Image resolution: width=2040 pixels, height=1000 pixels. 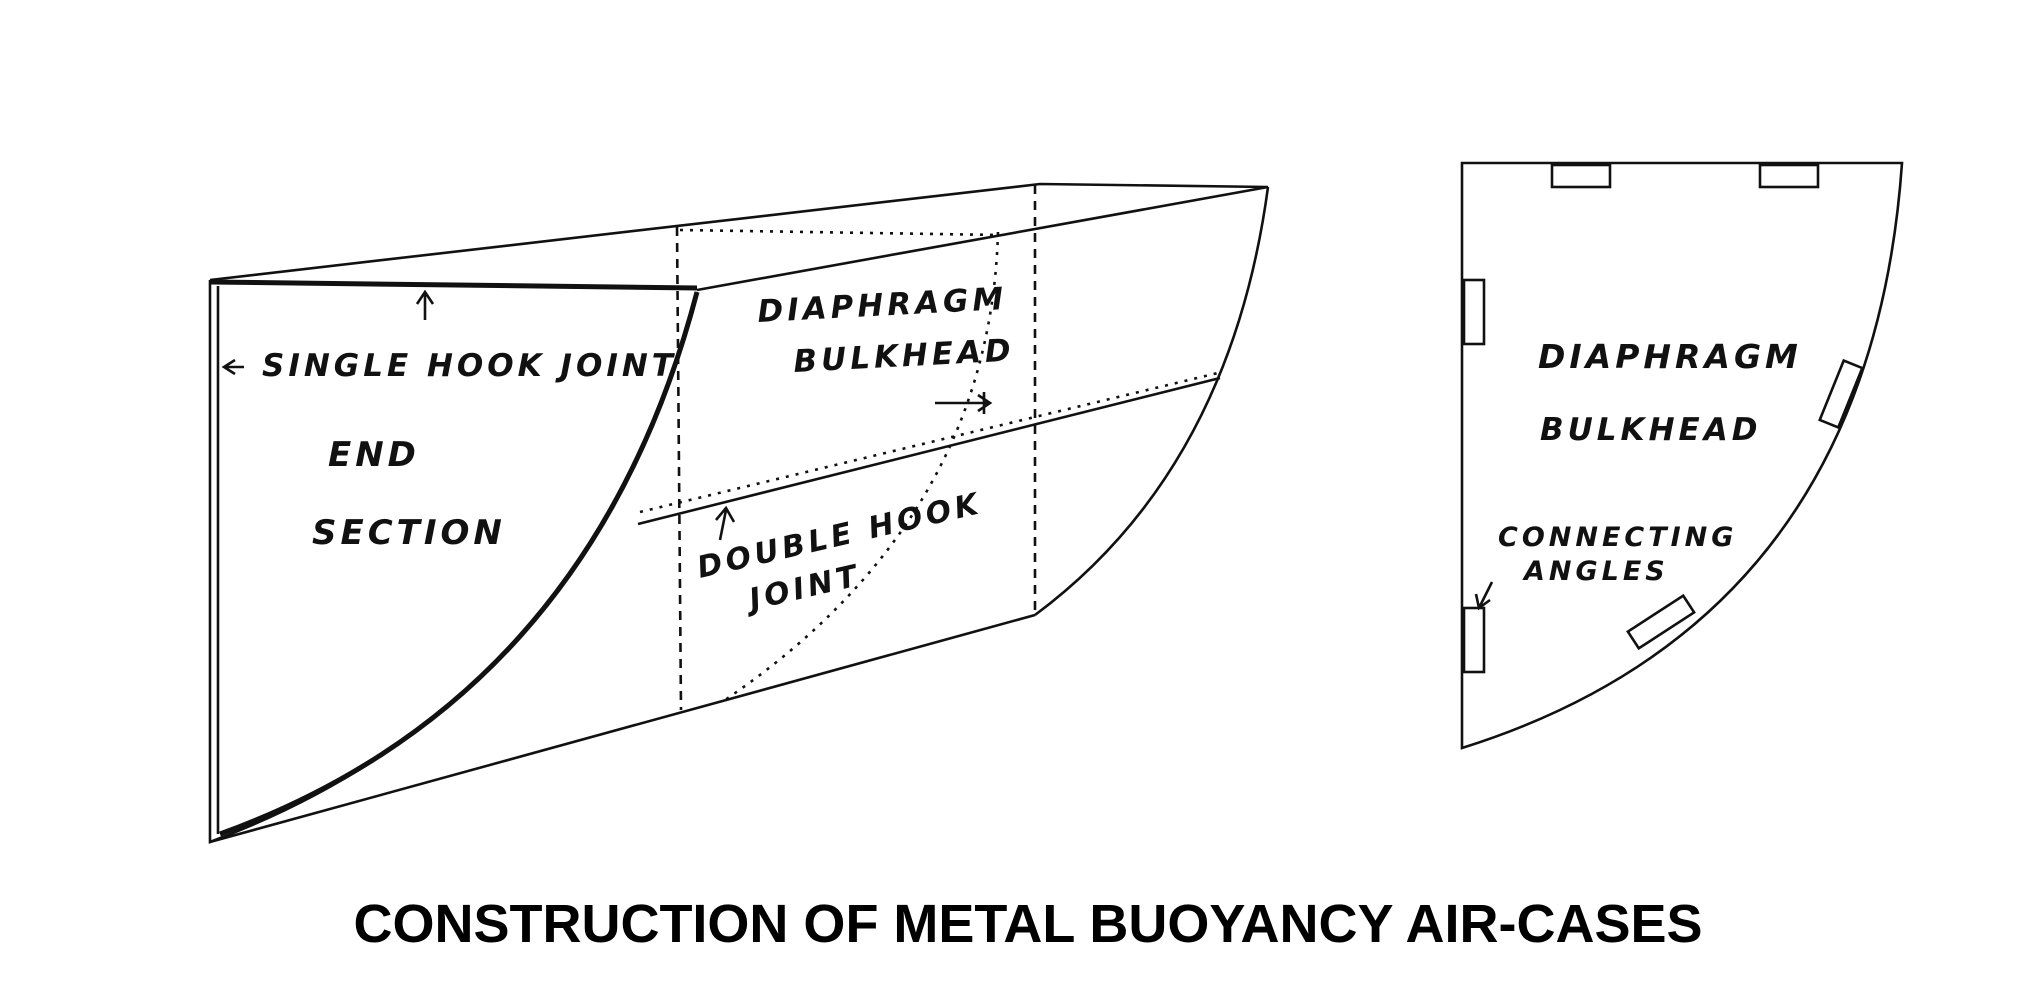 What do you see at coordinates (469, 366) in the screenshot?
I see `single-hook-joint-label: SINGLE HOOK JOINT` at bounding box center [469, 366].